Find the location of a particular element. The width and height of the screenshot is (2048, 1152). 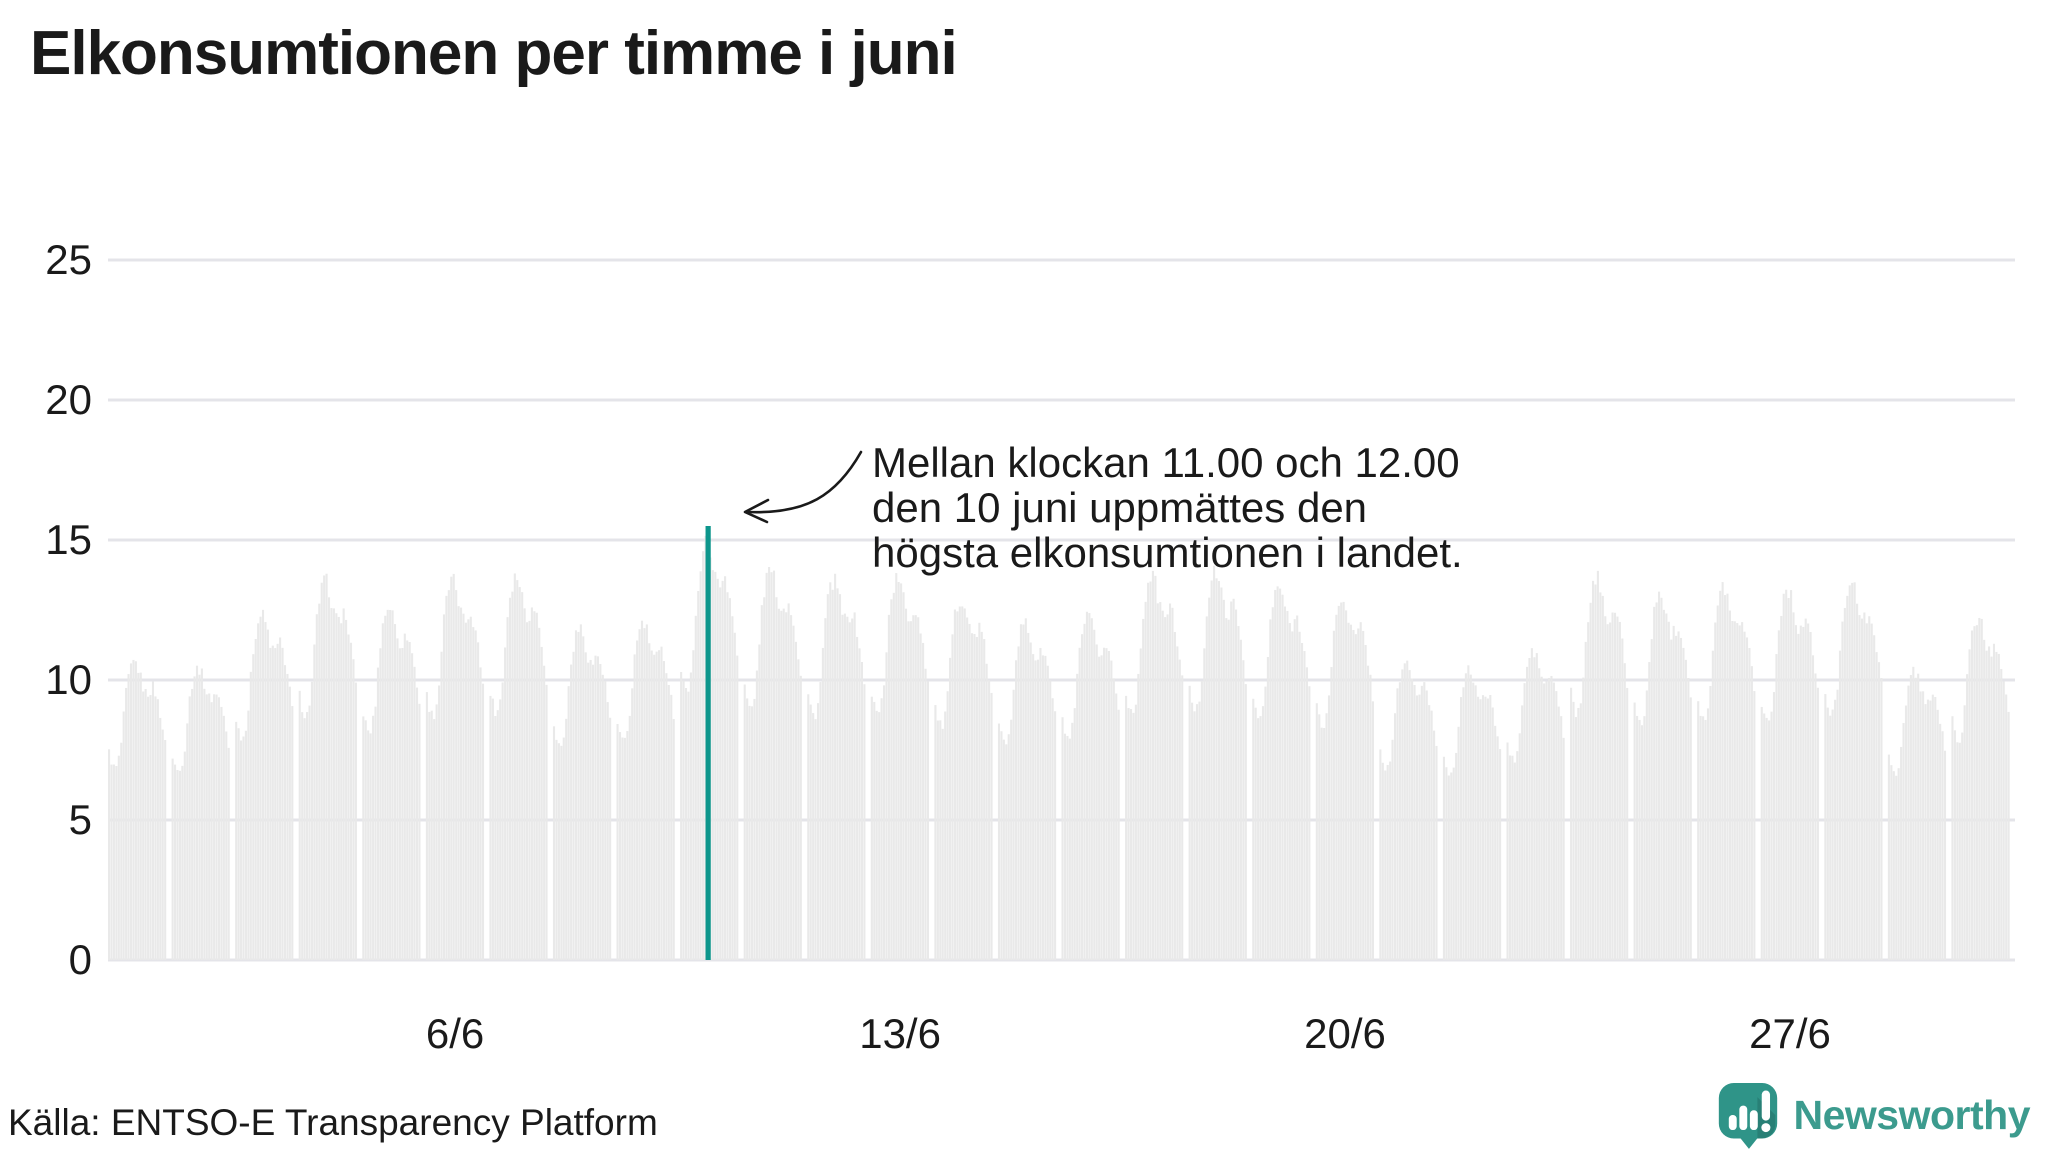

y-tick-label-15: 15 is located at coordinates (68, 539).